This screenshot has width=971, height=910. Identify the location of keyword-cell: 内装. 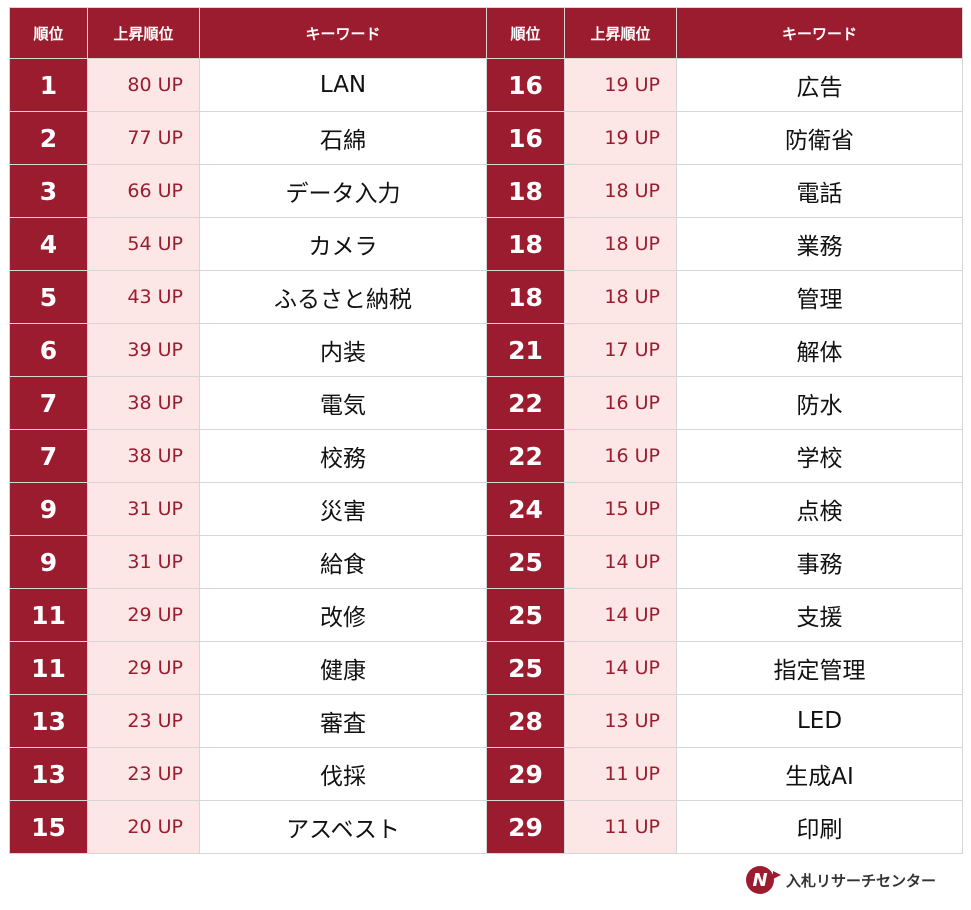
(343, 350).